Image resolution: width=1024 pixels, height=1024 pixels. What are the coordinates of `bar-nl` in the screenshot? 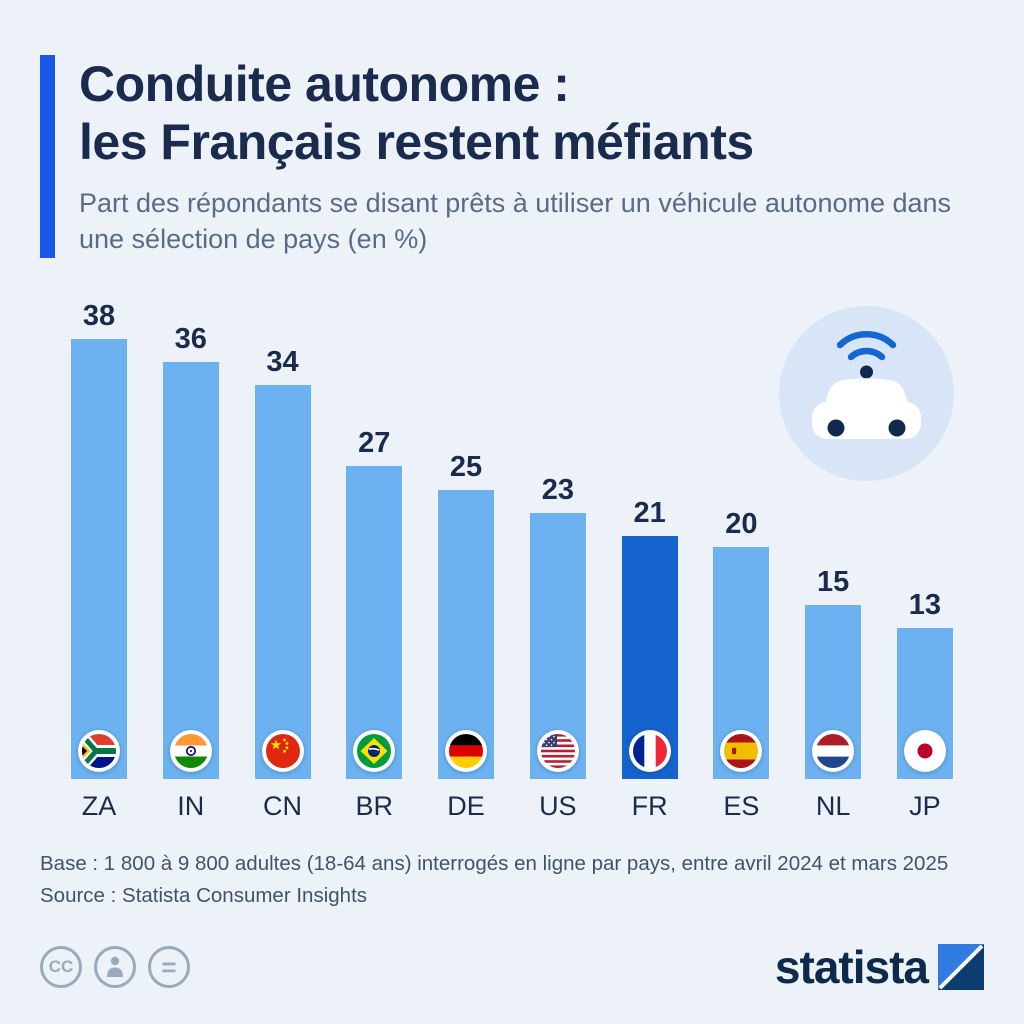 It's located at (833, 691).